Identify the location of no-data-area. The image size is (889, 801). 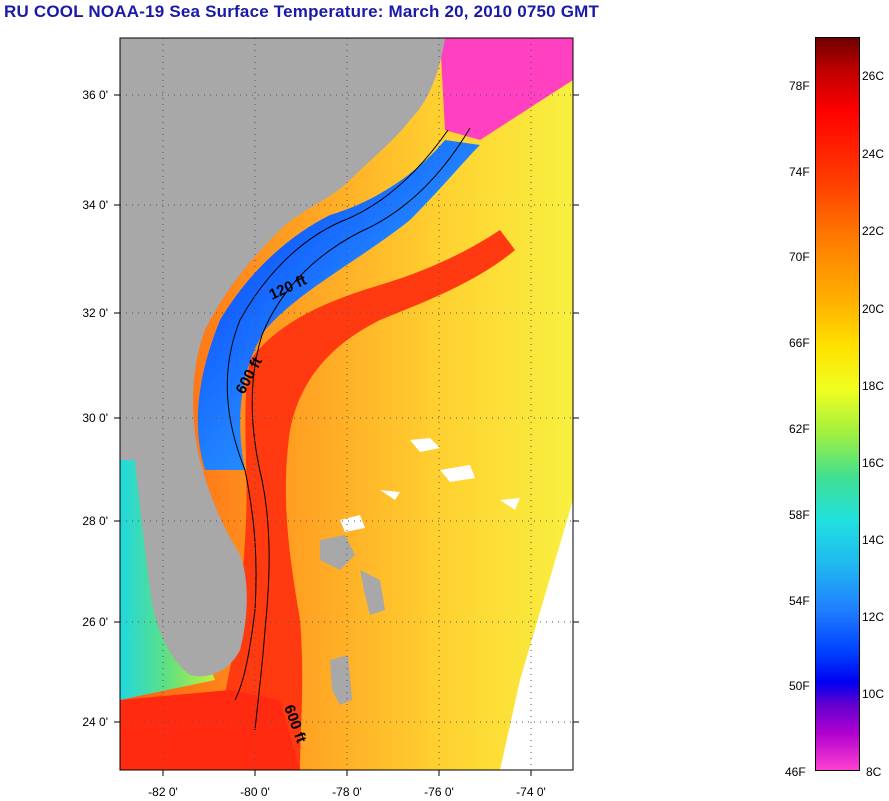
(536, 635).